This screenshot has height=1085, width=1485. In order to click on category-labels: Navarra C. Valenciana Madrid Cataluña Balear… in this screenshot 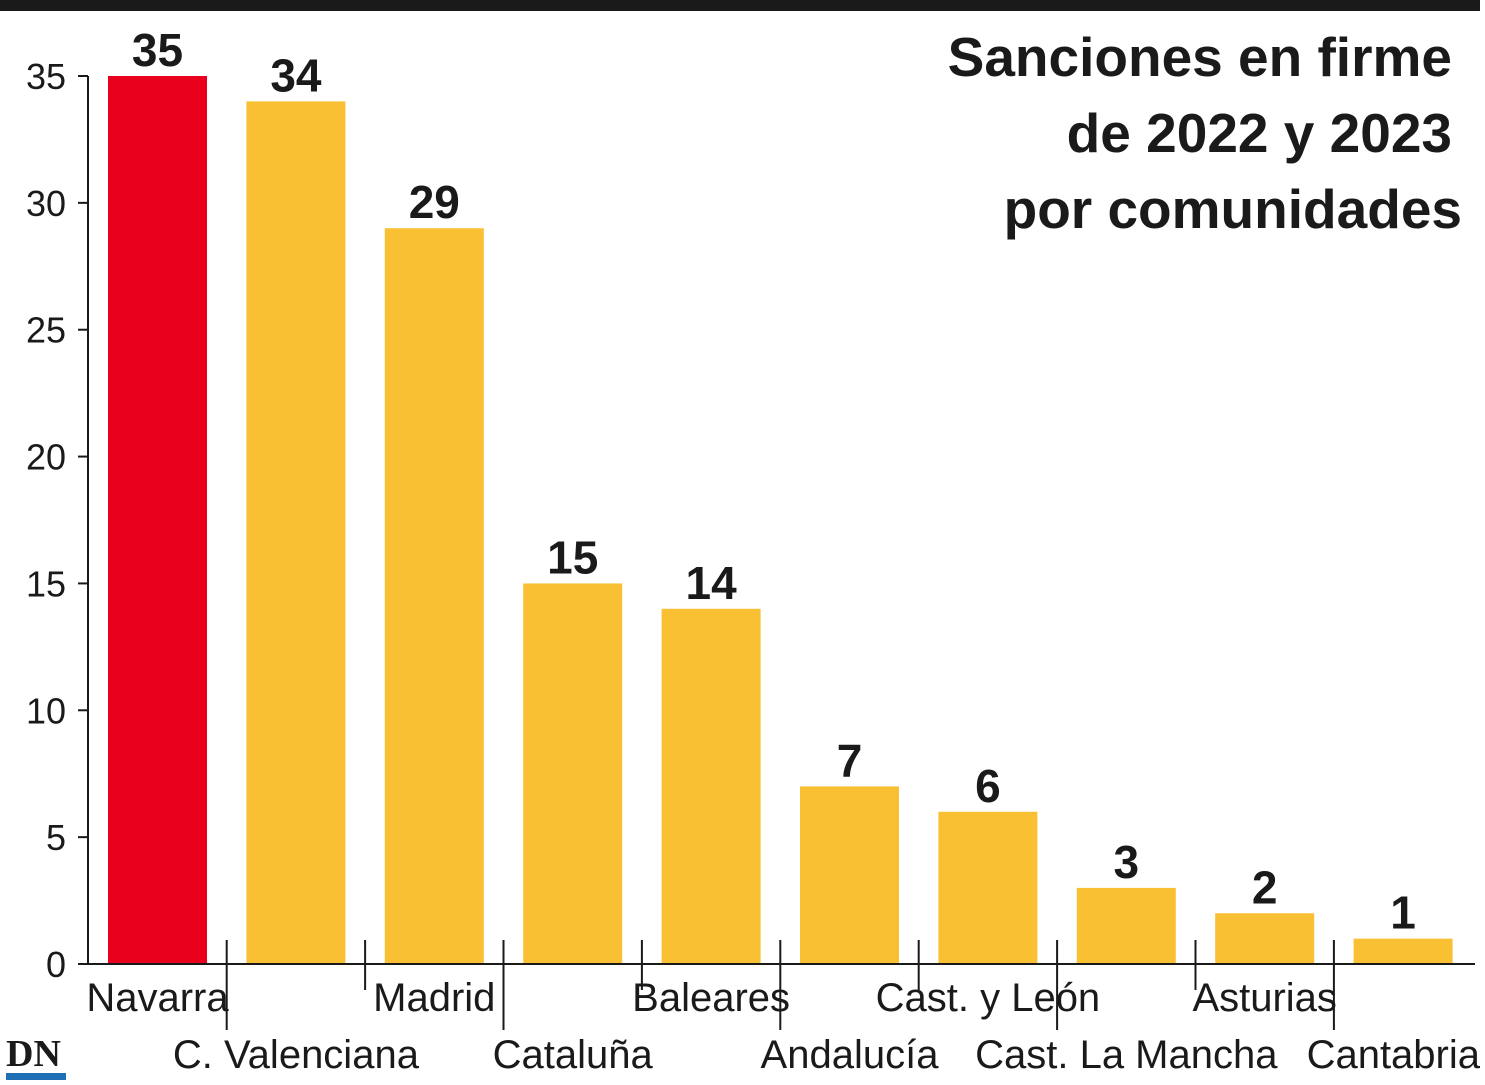, I will do `click(783, 1026)`.